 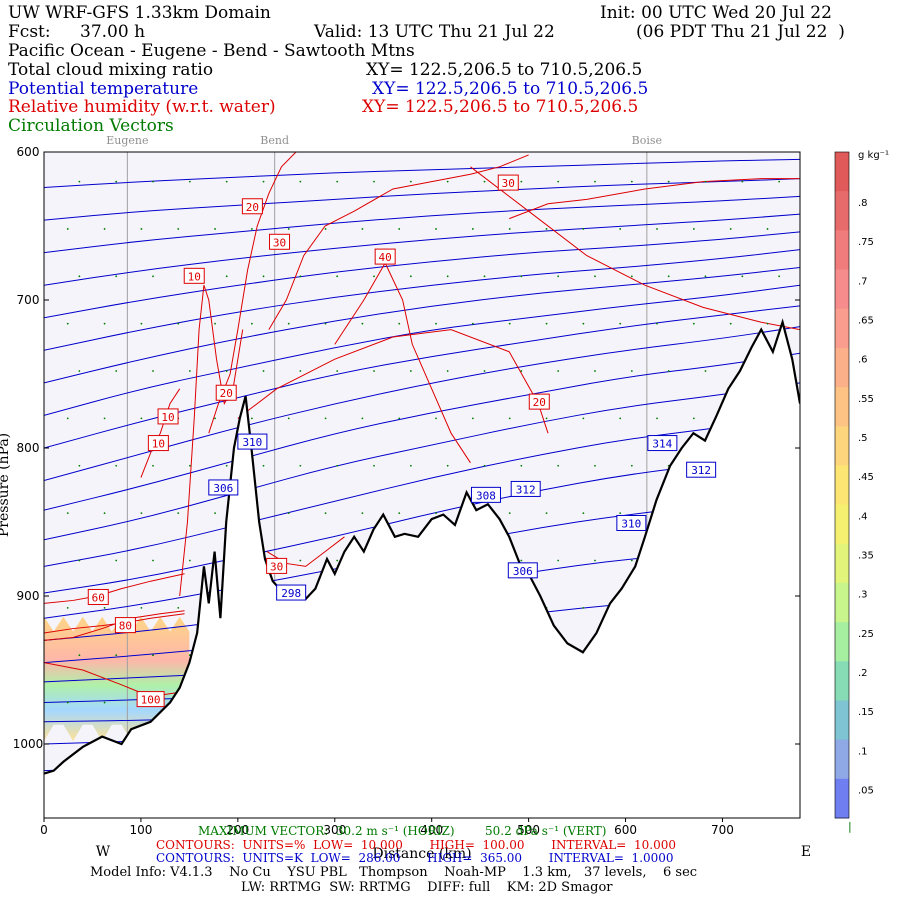 What do you see at coordinates (223, 487) in the screenshot?
I see `theta-label-1: 306` at bounding box center [223, 487].